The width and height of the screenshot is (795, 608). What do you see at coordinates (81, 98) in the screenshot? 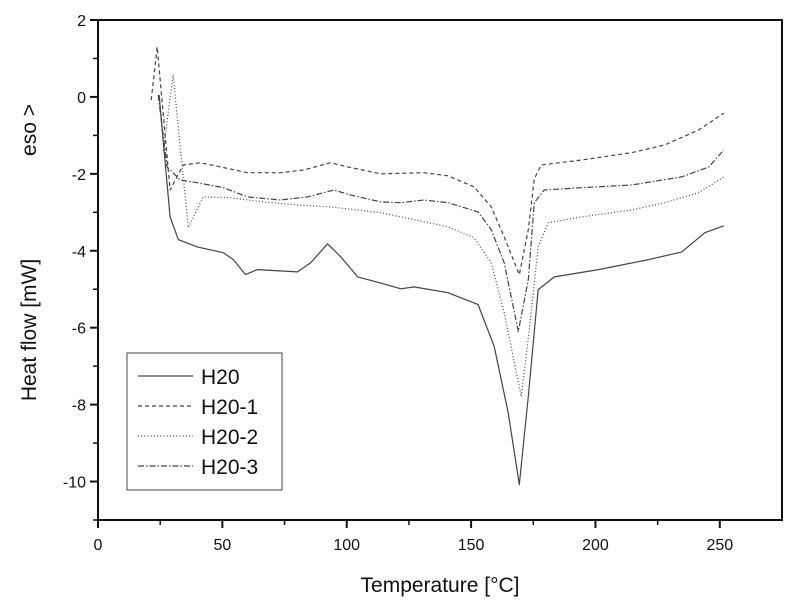
I see `y-tick-label: 0` at bounding box center [81, 98].